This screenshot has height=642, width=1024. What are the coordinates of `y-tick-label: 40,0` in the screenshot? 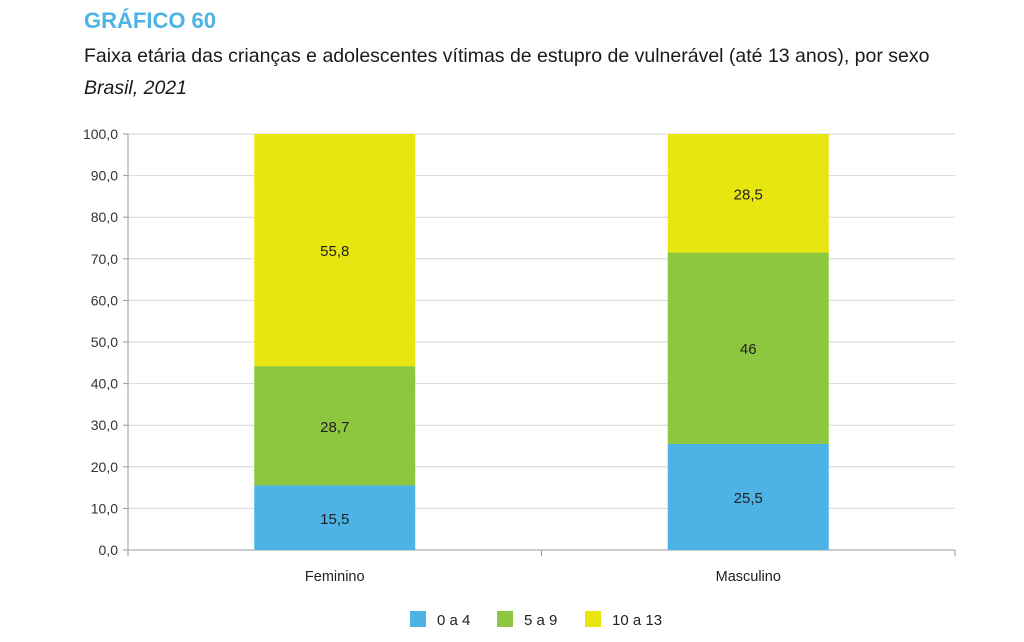 It's located at (104, 384).